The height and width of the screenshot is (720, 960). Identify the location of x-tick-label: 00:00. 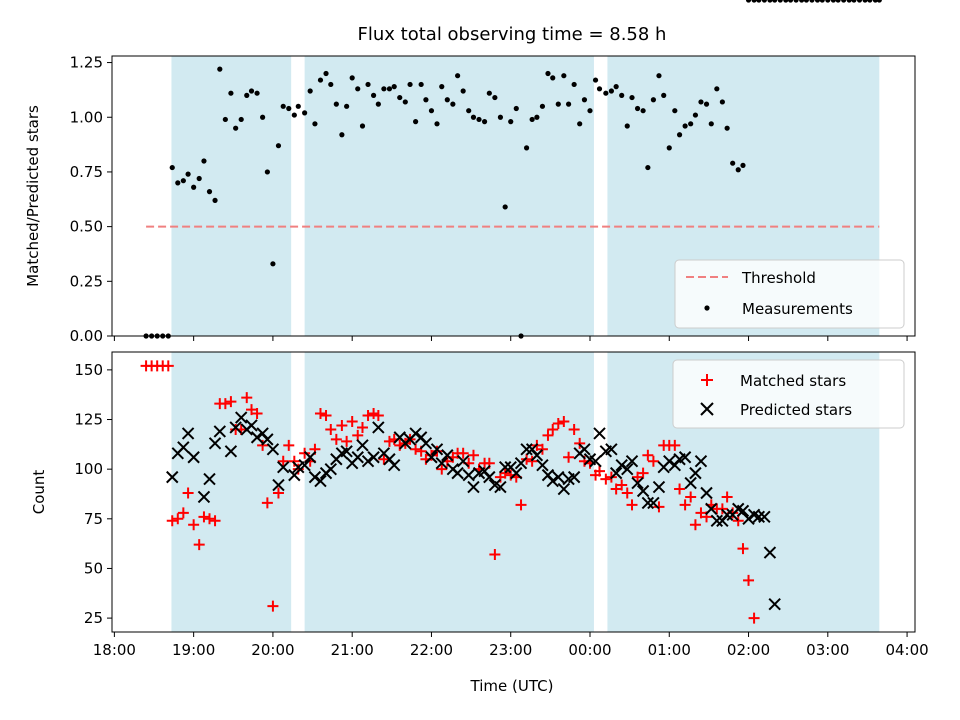
(589, 650).